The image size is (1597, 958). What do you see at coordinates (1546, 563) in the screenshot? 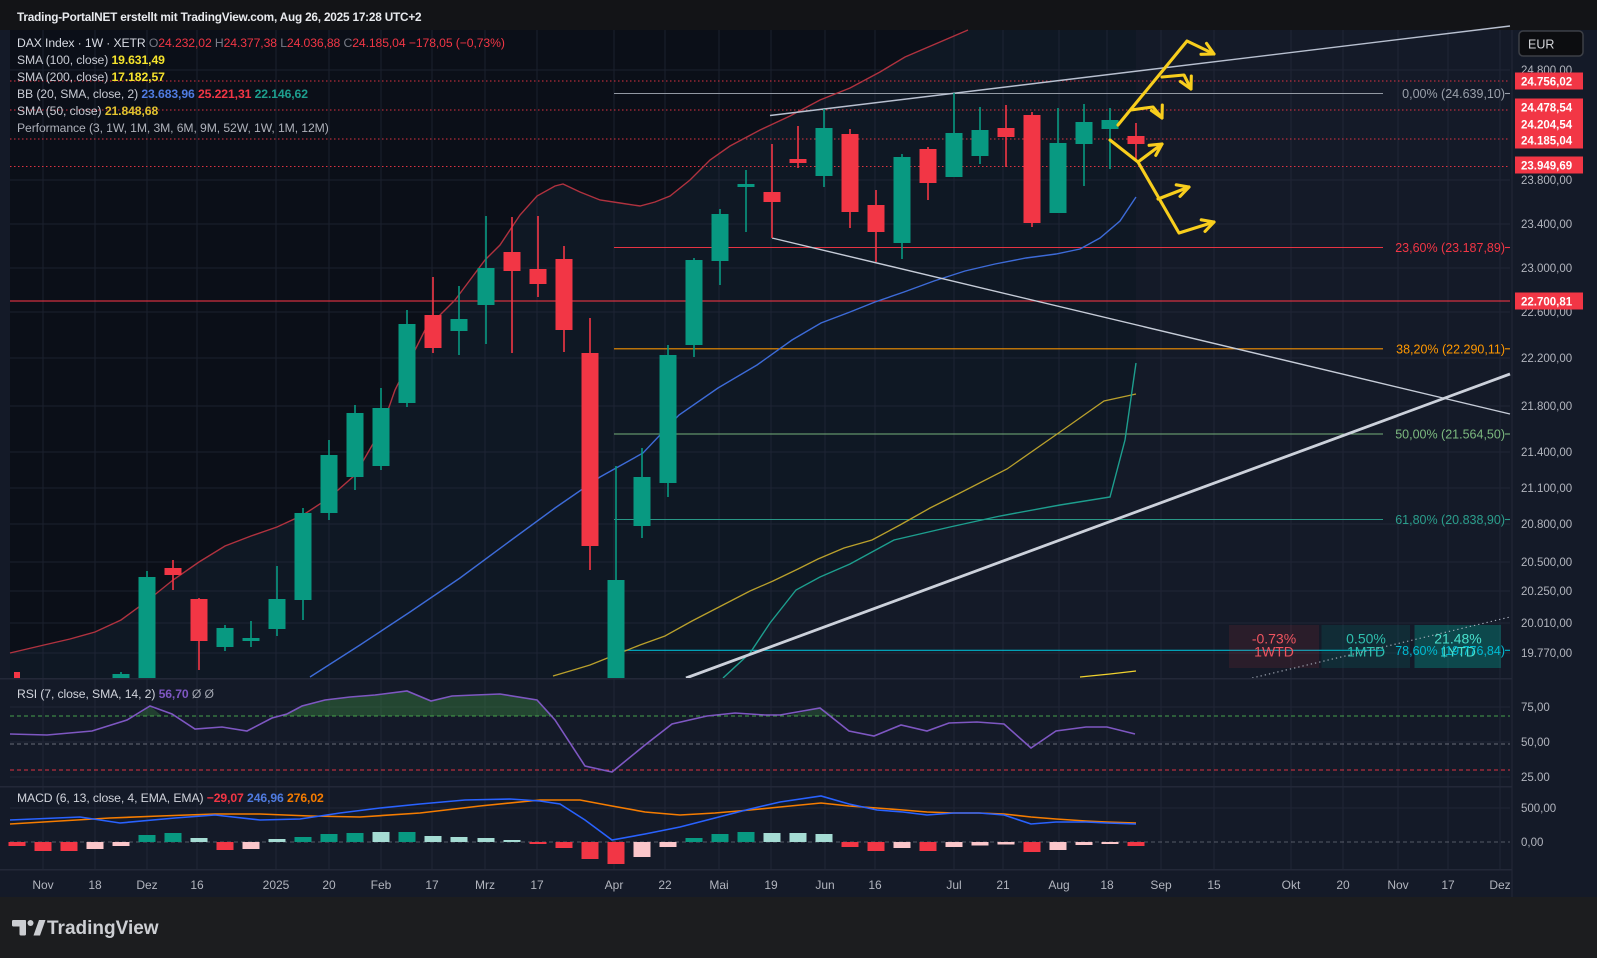
I see `svg-text: 20.500,00` at bounding box center [1546, 563].